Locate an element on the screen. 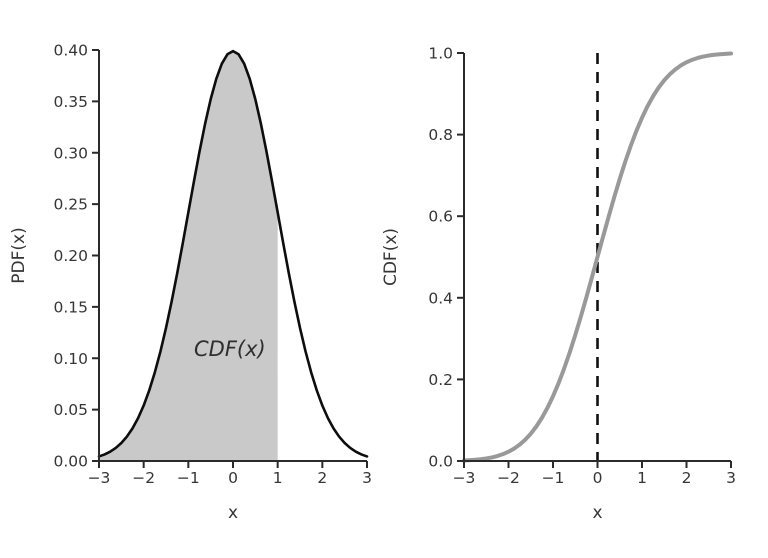 This screenshot has width=768, height=558. y-tick-label: 0.4 is located at coordinates (440, 298).